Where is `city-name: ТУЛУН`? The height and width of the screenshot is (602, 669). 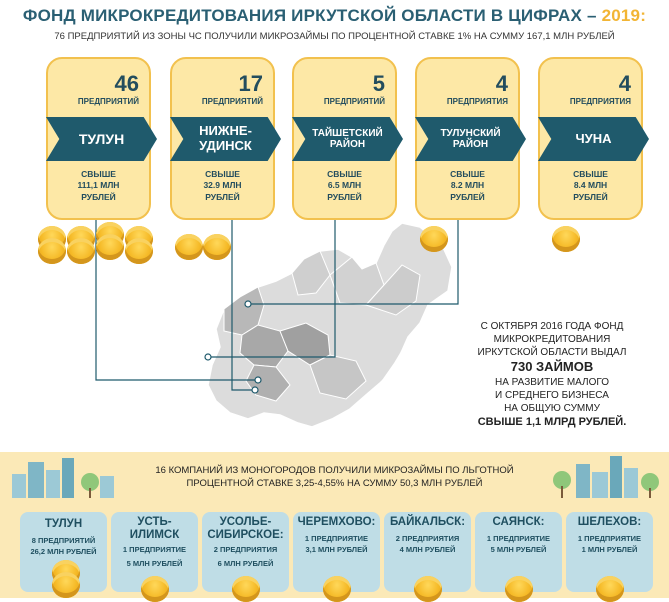 city-name: ТУЛУН is located at coordinates (63, 524).